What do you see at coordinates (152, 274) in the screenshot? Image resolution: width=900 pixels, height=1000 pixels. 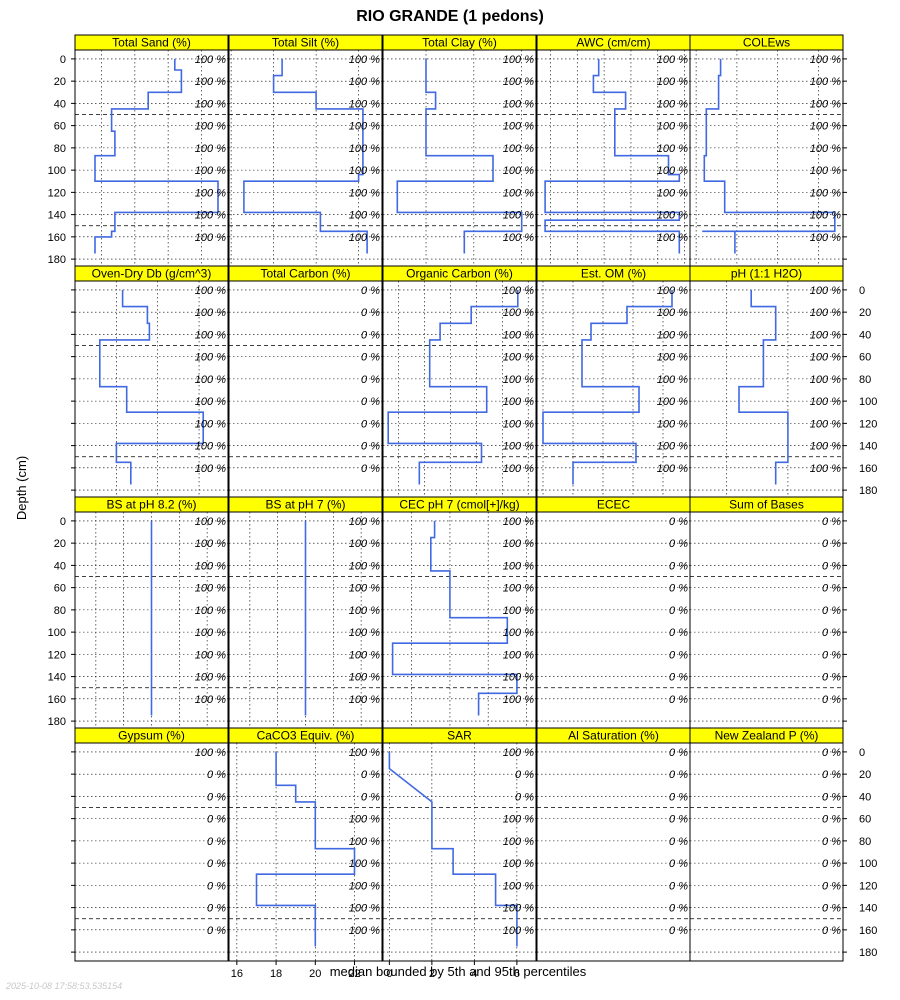 I see `panel-6-header-label: Oven-Dry Db (g/cm^3)` at bounding box center [152, 274].